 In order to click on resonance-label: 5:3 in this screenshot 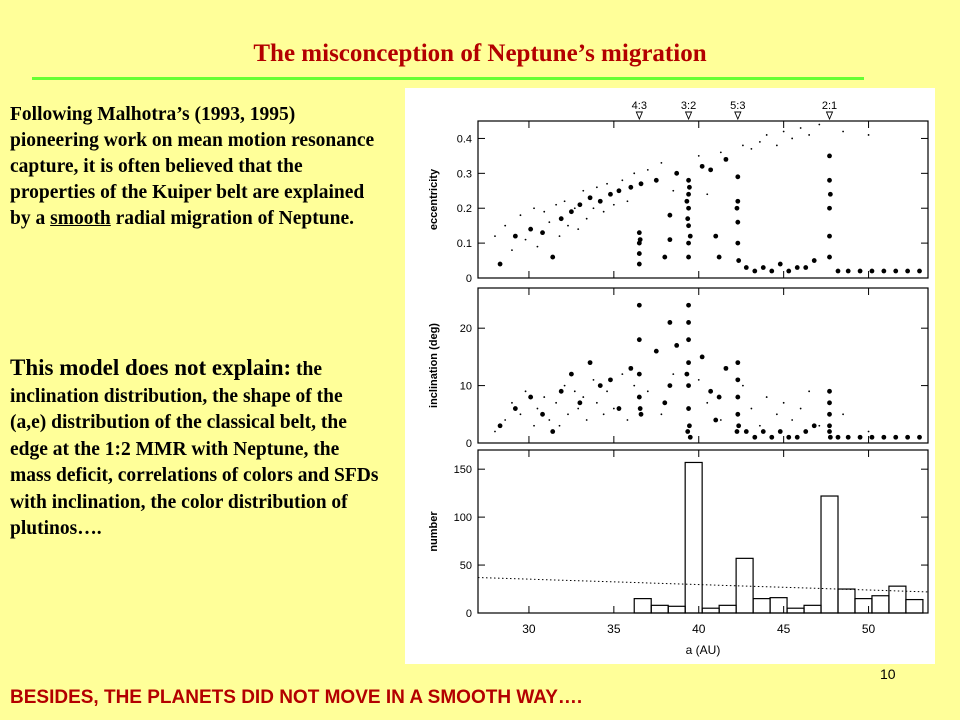, I will do `click(737, 106)`.